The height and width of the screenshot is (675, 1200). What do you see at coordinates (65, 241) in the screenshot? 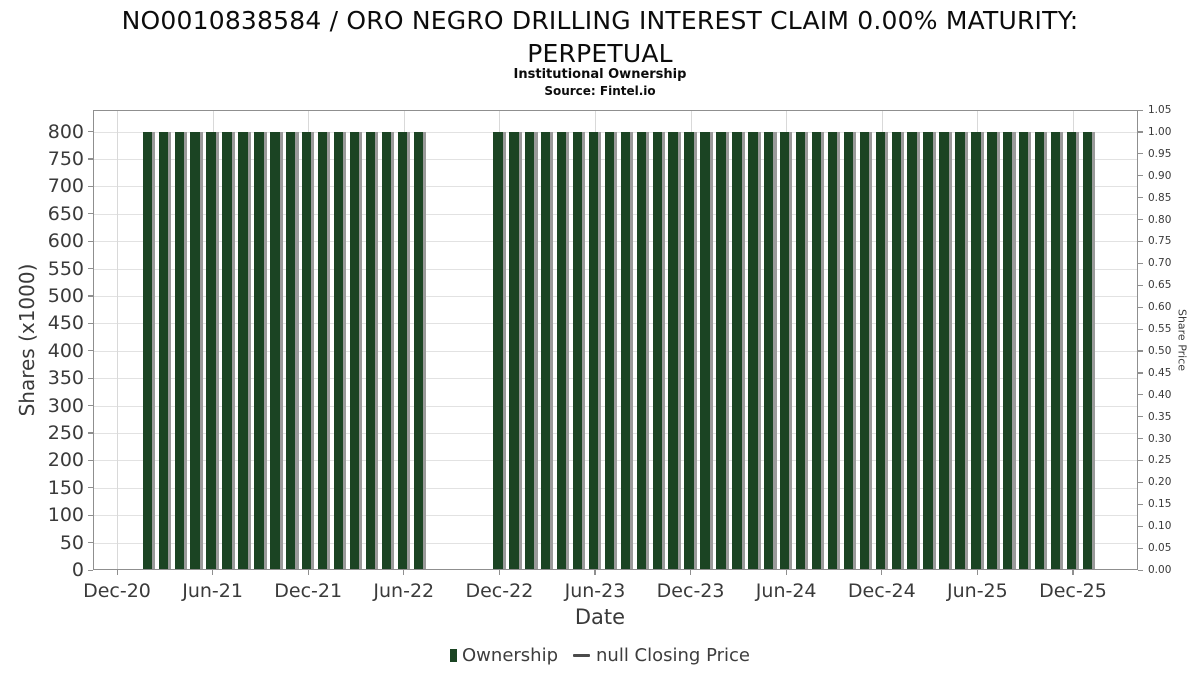
I see `y-left-tick-label: 600` at bounding box center [65, 241].